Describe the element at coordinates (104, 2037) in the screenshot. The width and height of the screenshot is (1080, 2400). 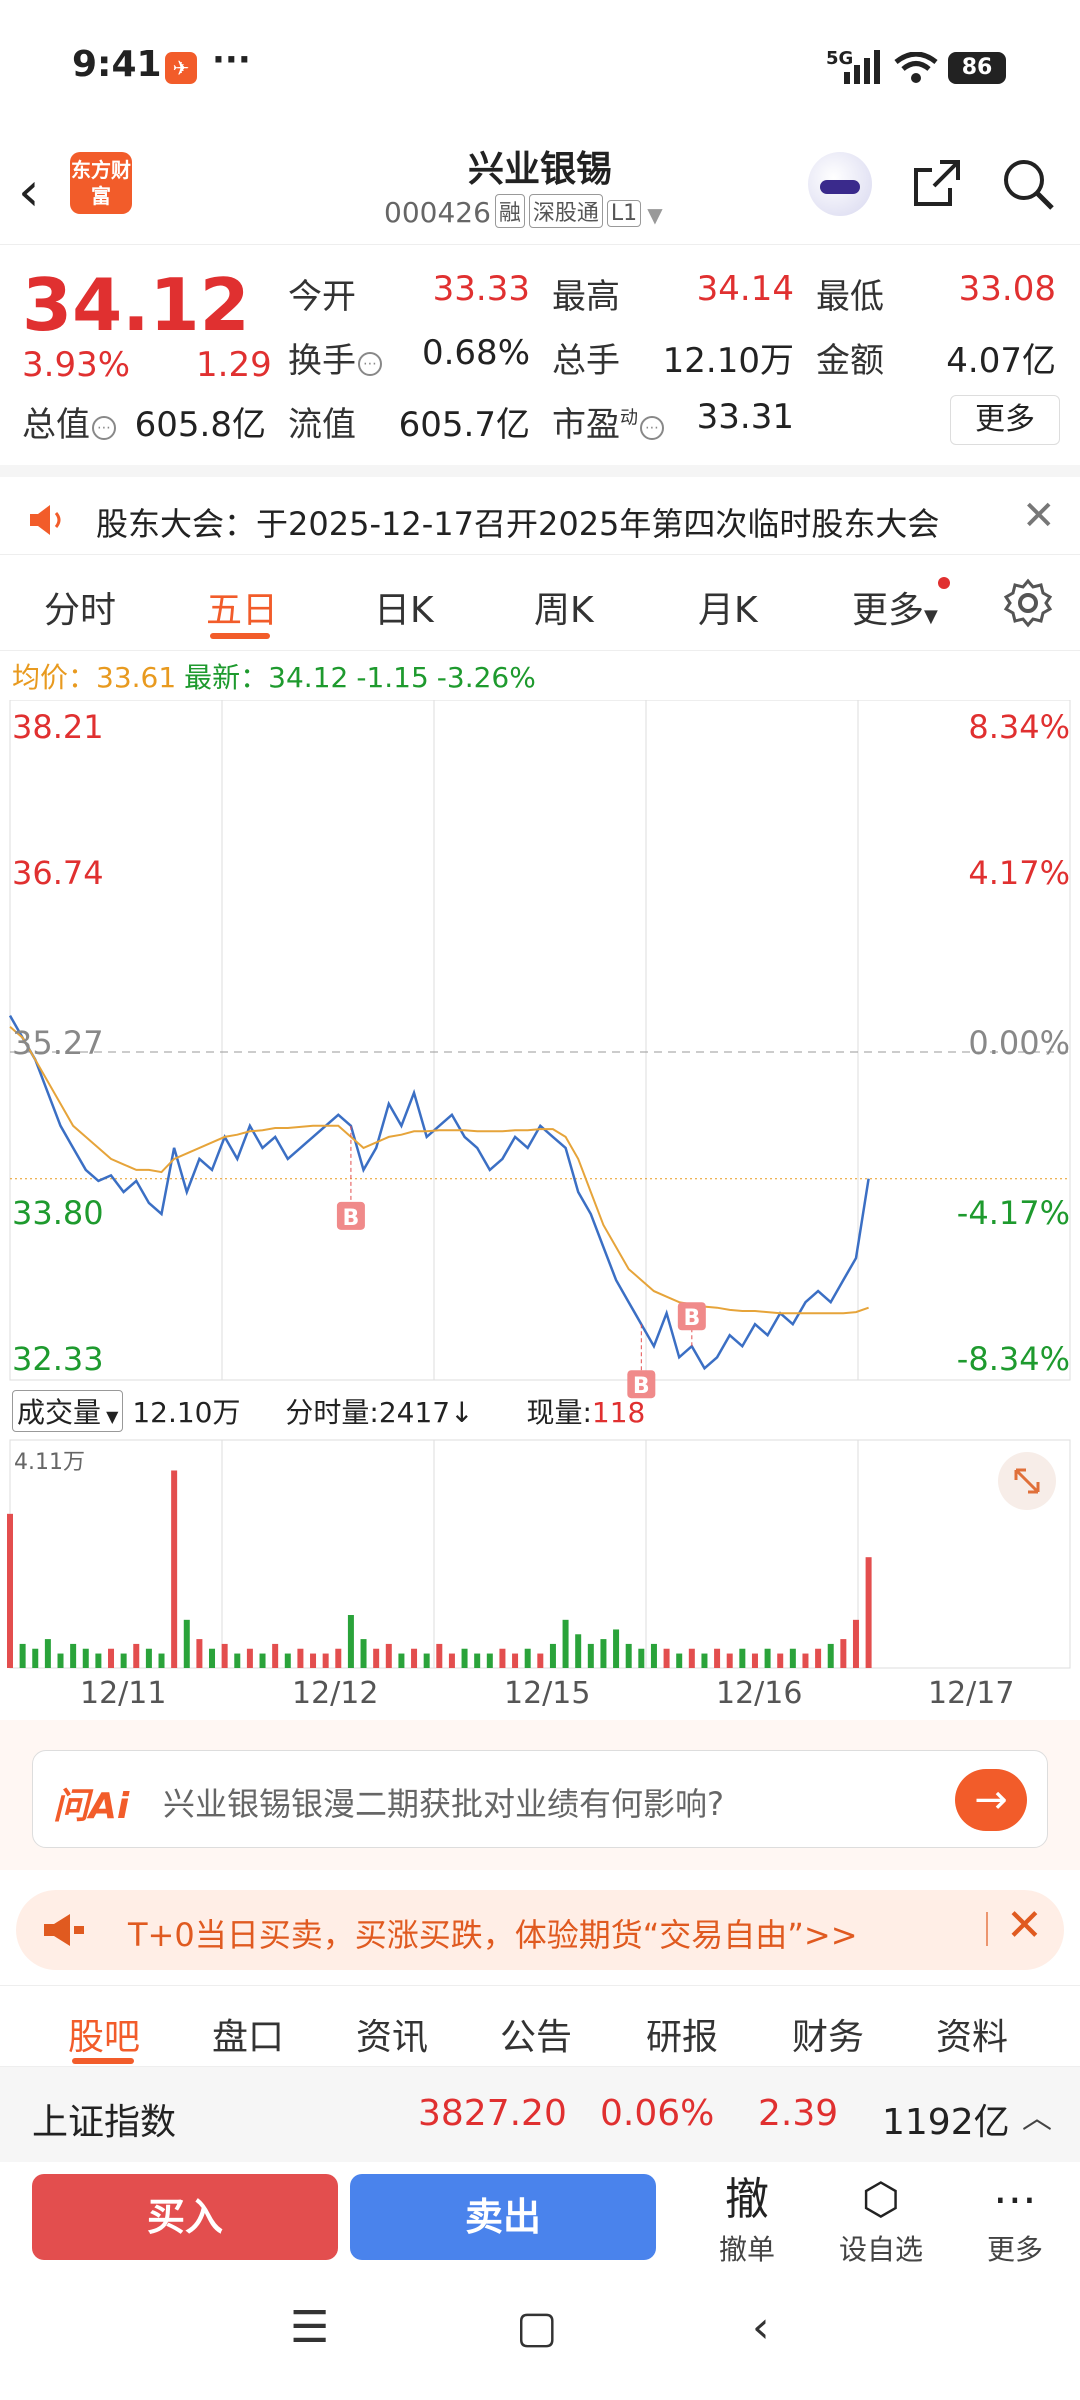
I see `tab-forum: 股吧` at that location.